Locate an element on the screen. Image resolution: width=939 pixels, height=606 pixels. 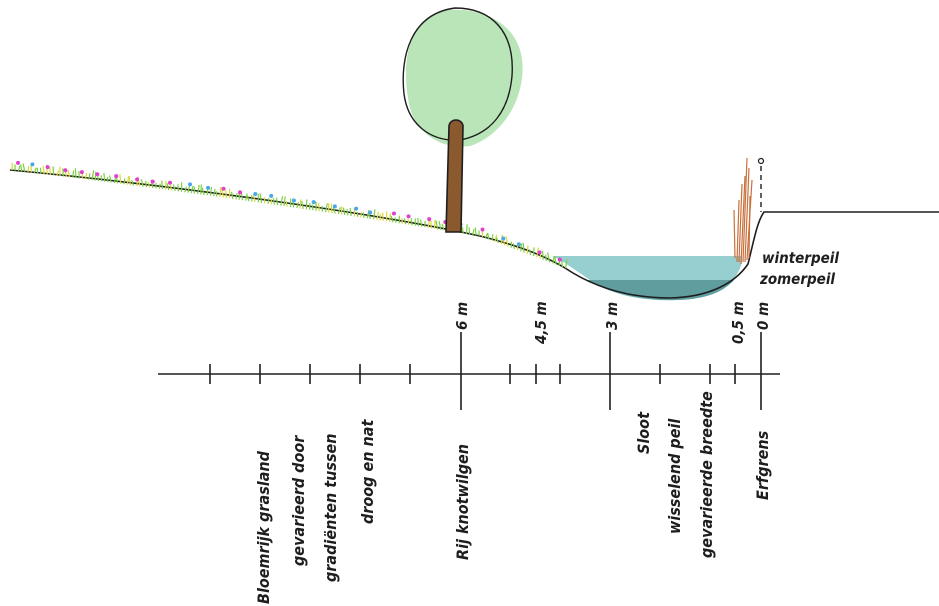
tick-label-4-5m: 4,5 m is located at coordinates (541, 322).